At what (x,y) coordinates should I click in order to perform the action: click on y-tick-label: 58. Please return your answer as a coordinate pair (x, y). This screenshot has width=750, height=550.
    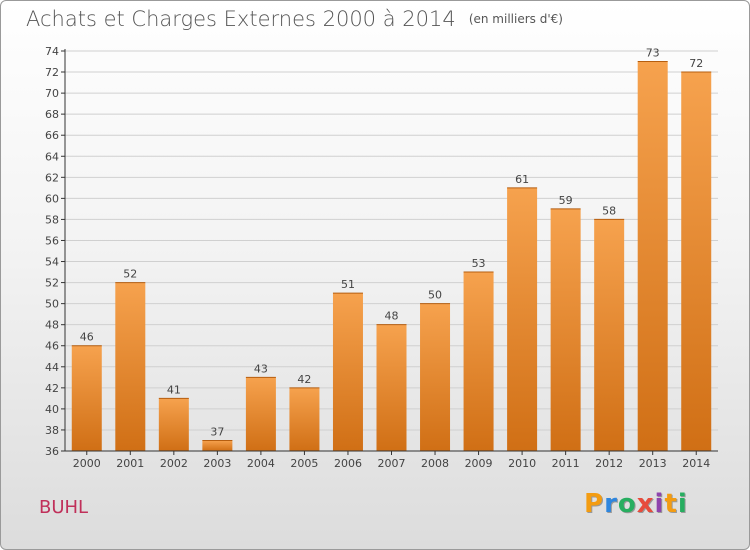
    Looking at the image, I should click on (52, 219).